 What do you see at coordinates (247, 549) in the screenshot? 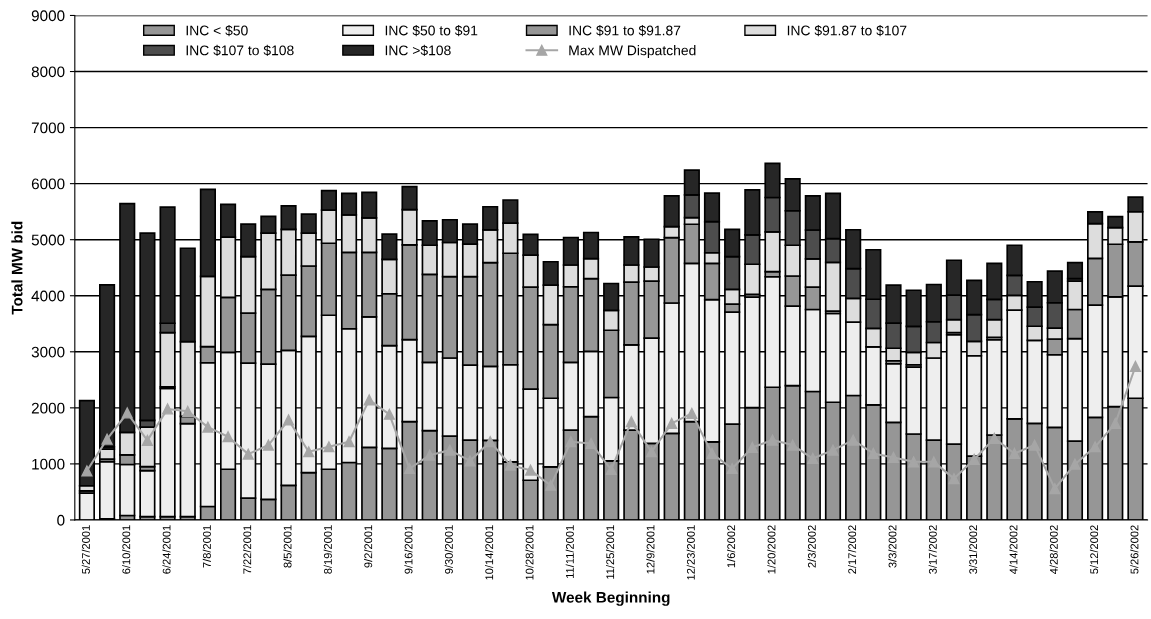
I see `x-tick-label: 7/22/2001` at bounding box center [247, 549].